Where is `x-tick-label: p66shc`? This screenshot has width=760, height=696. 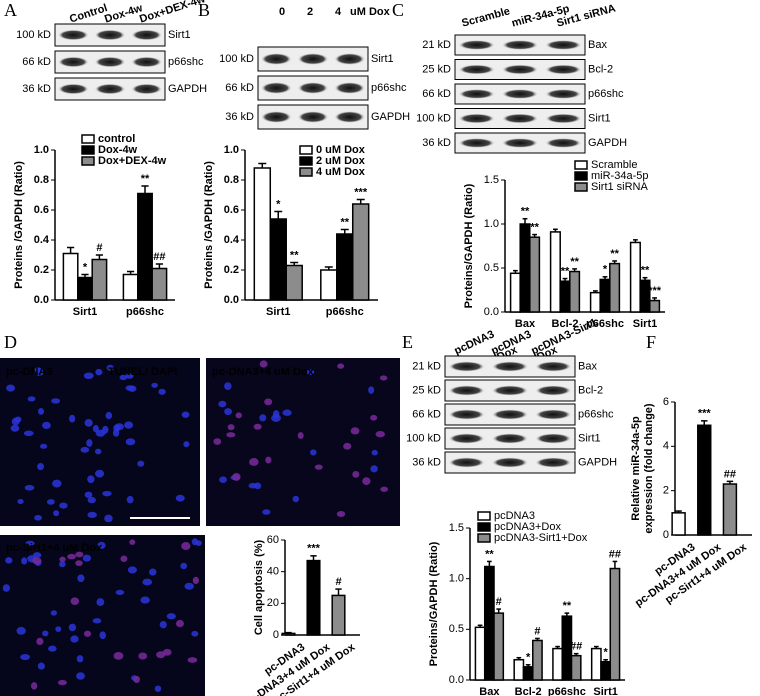 x-tick-label: p66shc is located at coordinates (605, 324).